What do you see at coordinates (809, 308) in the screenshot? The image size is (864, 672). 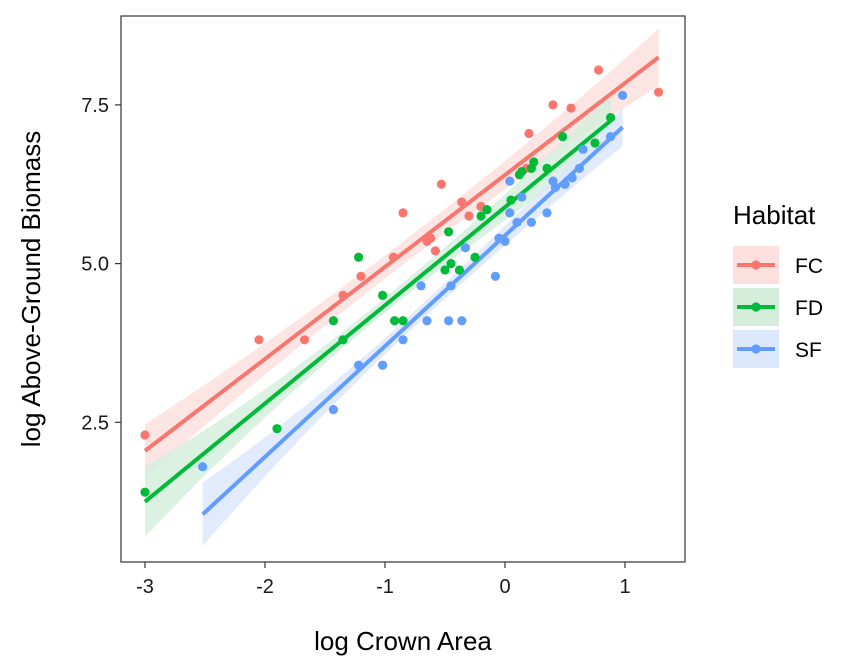 I see `legend-label: FD` at bounding box center [809, 308].